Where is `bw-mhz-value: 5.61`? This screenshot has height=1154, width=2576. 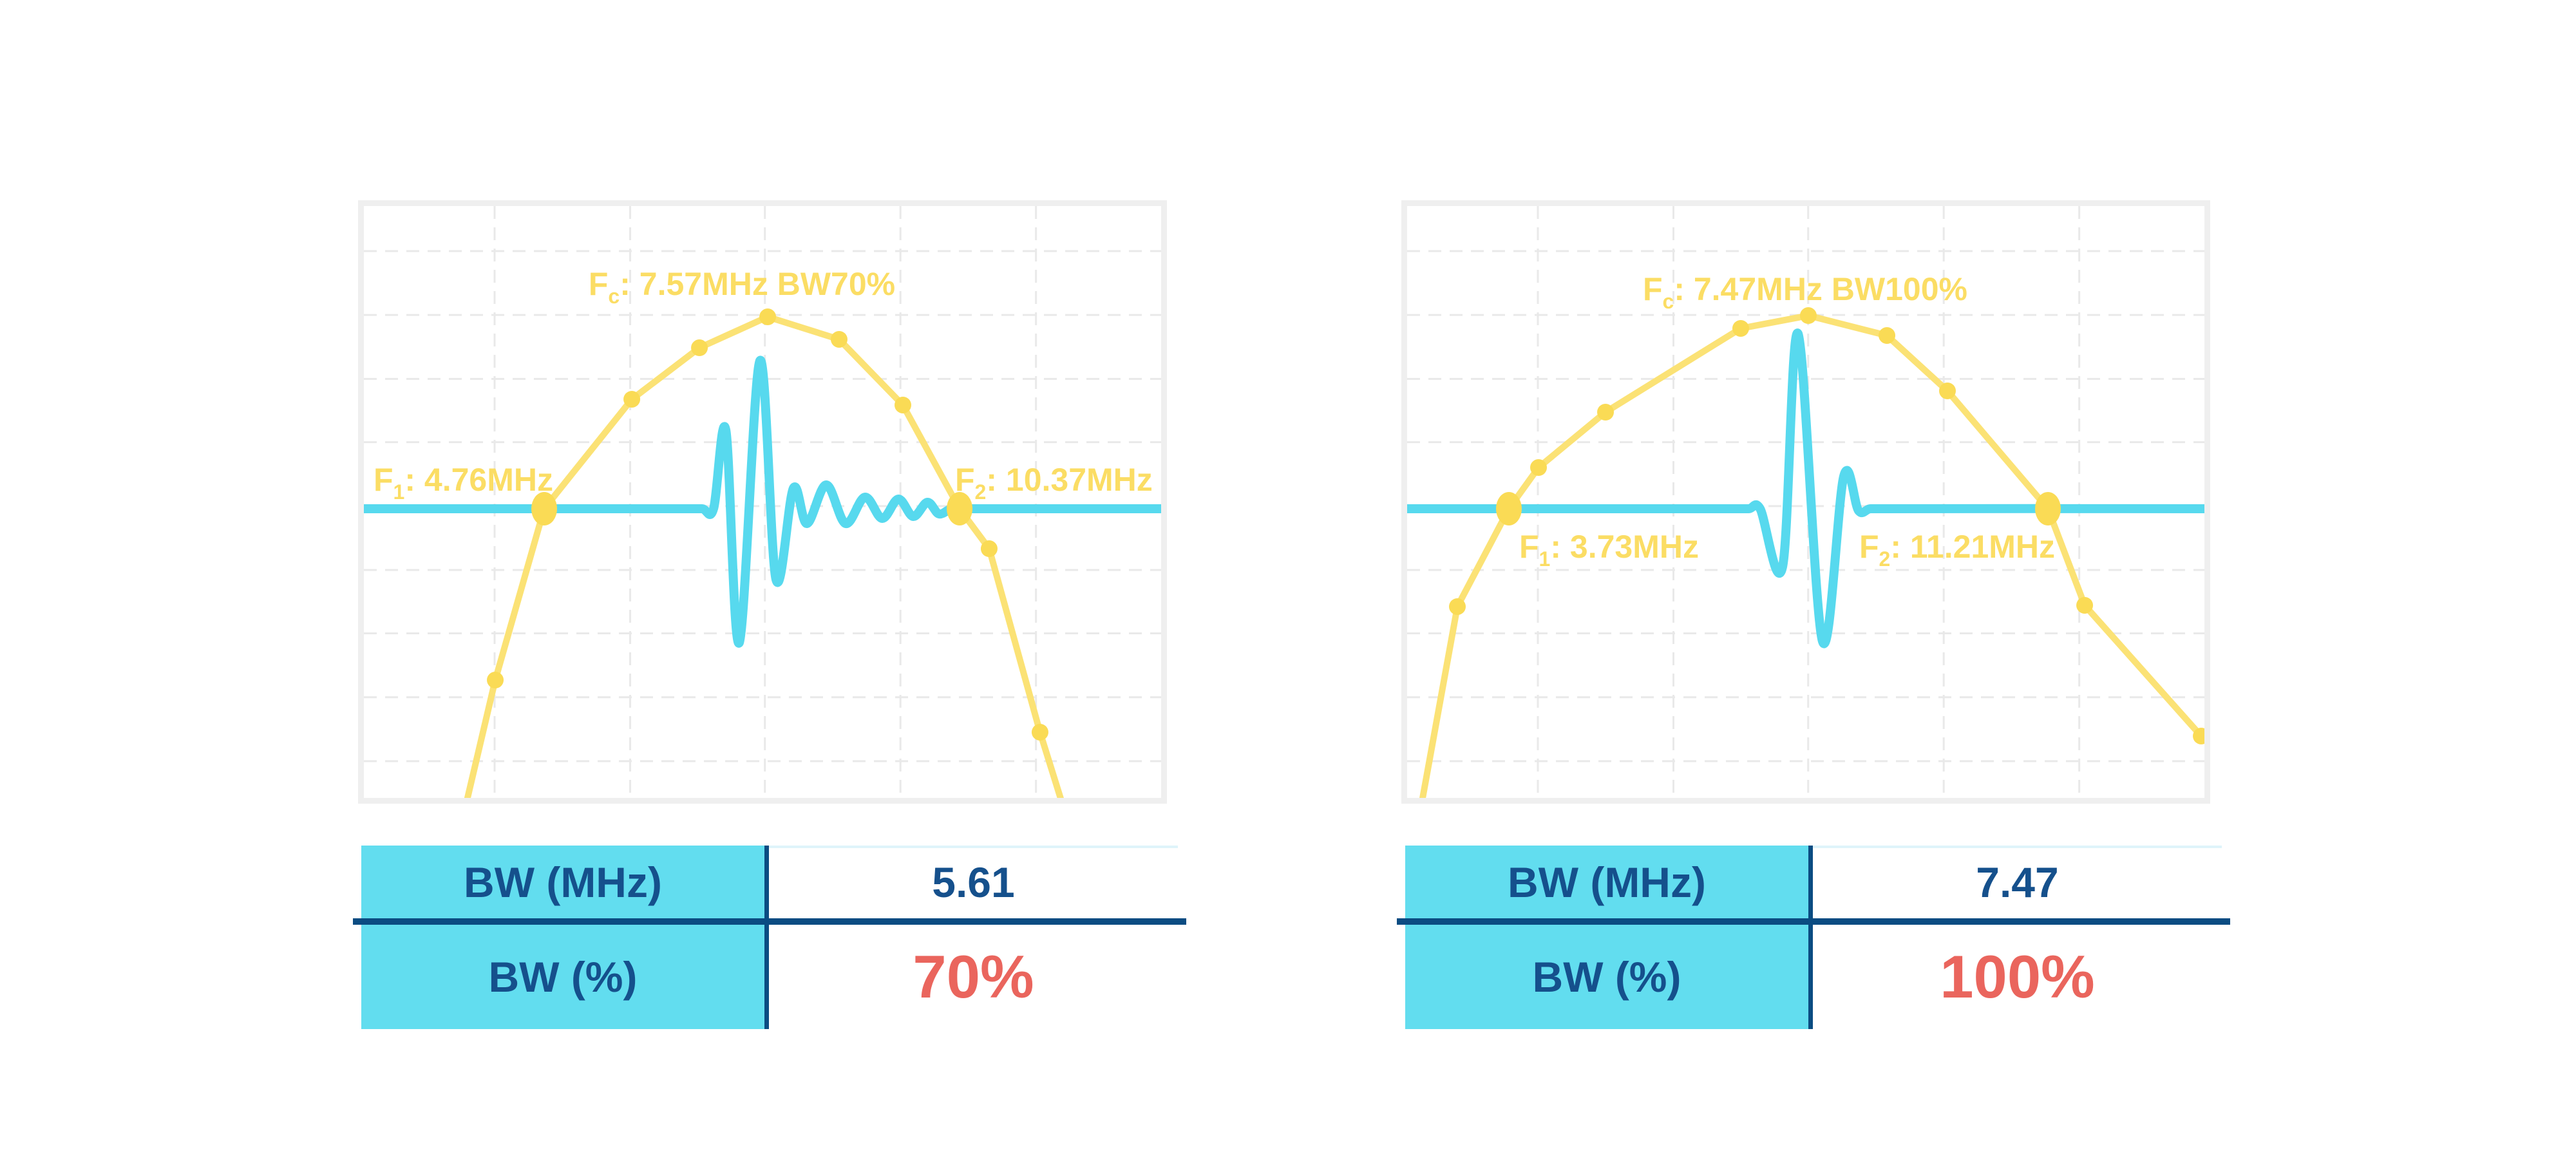 bw-mhz-value: 5.61 is located at coordinates (974, 882).